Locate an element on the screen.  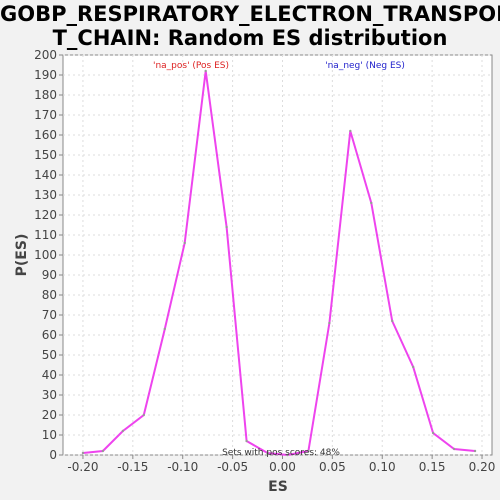
y-tick-label: 170 is located at coordinates (45, 115).